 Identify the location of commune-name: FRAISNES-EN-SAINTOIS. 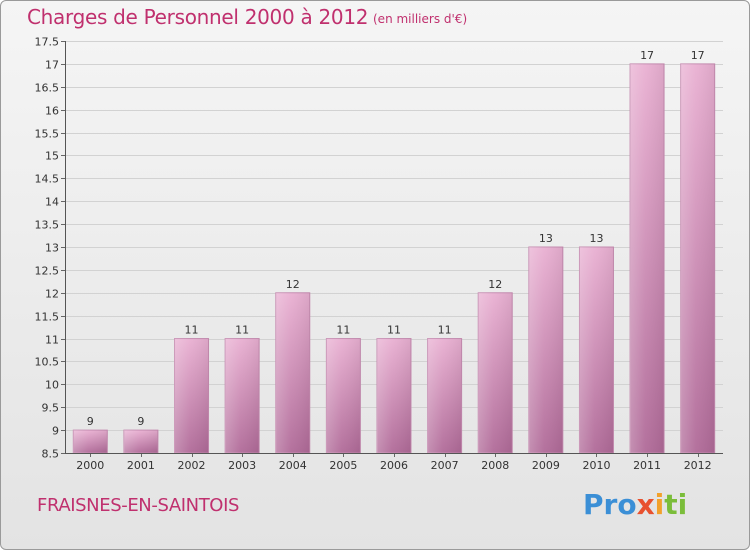
(138, 505).